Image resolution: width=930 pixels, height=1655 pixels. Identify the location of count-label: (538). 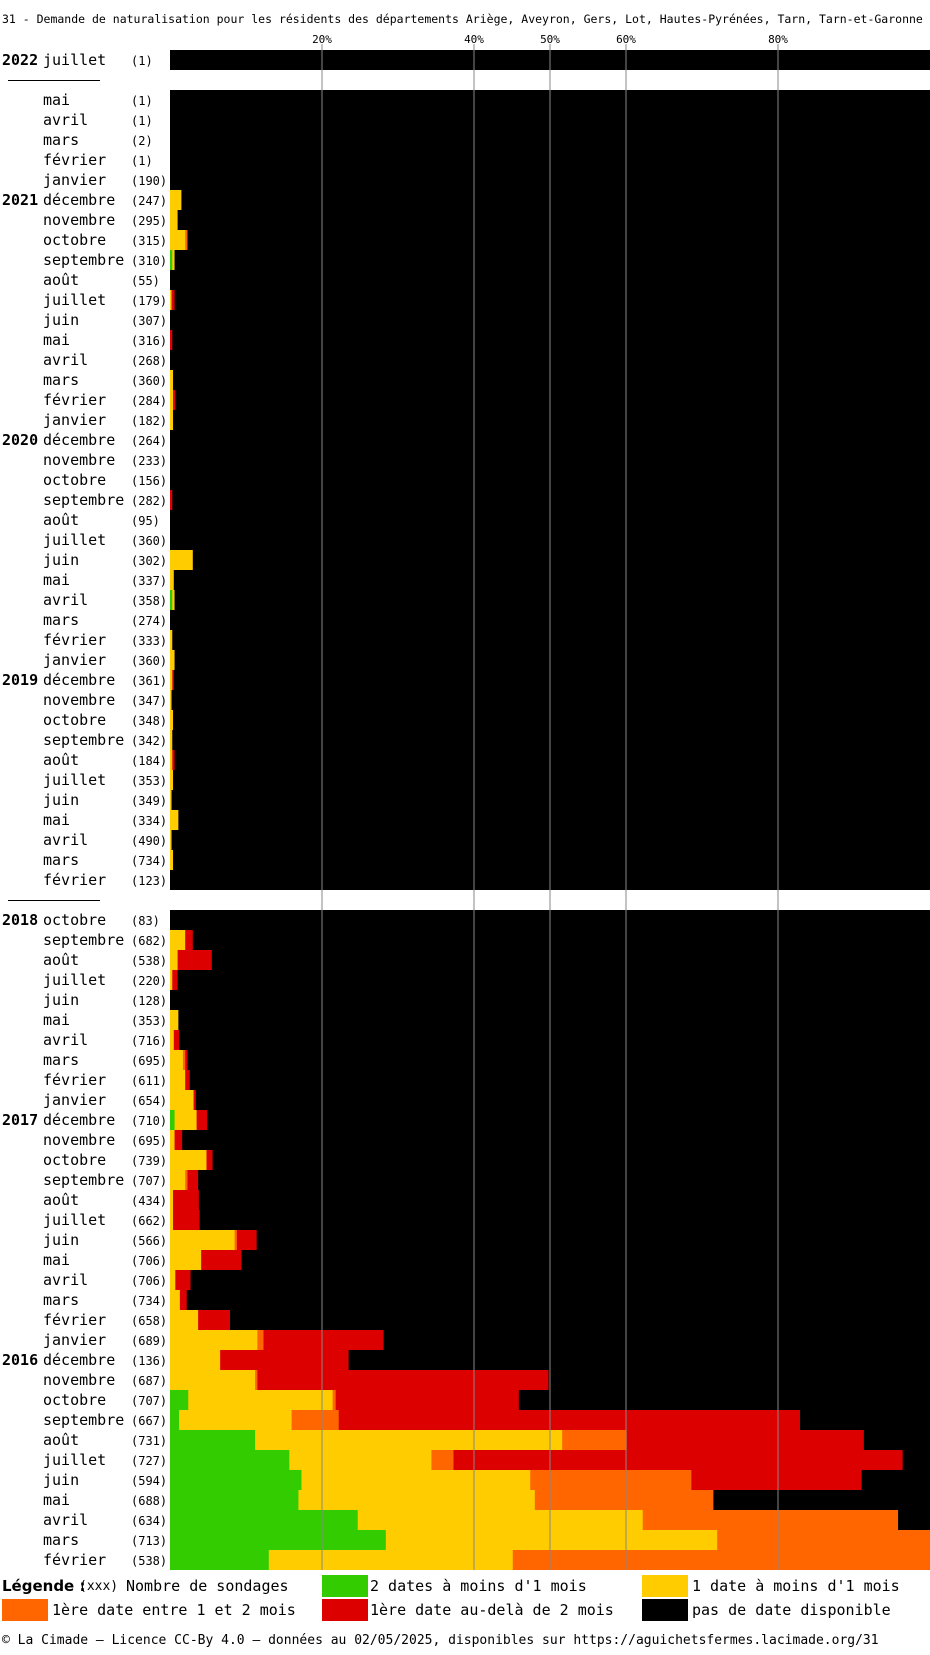
(149, 961).